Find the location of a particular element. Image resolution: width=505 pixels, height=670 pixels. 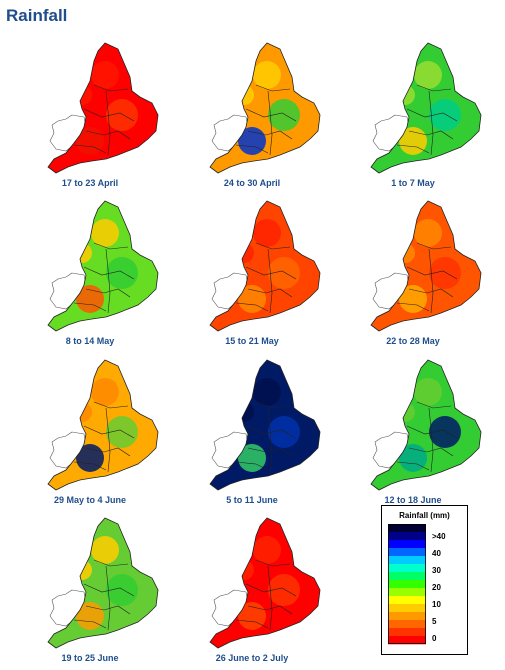

legend-label: 10 is located at coordinates (436, 604).